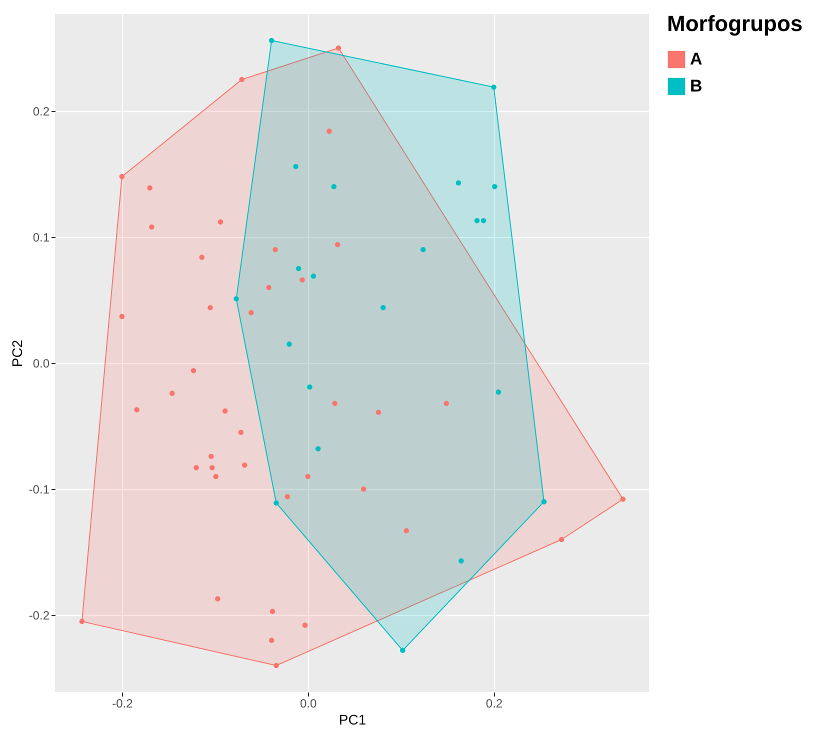  What do you see at coordinates (16, 354) in the screenshot?
I see `y-axis-title: PC2` at bounding box center [16, 354].